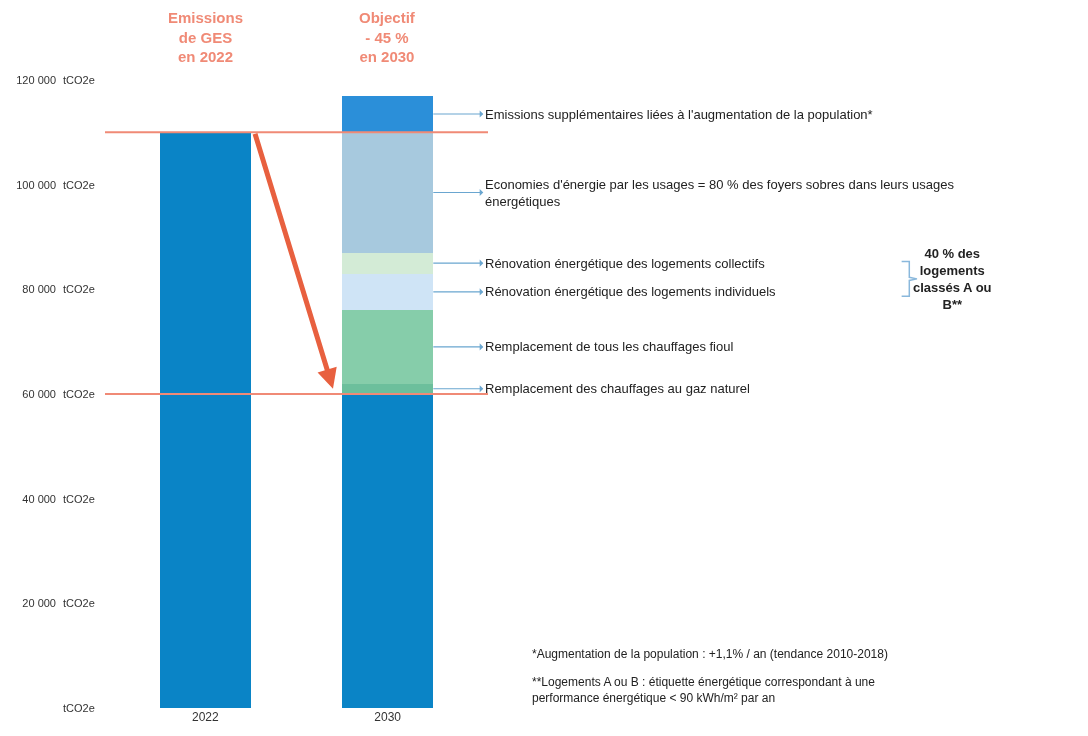 Image resolution: width=1088 pixels, height=736 pixels. Describe the element at coordinates (39, 498) in the screenshot. I see `y-tick-label: 40 000` at that location.